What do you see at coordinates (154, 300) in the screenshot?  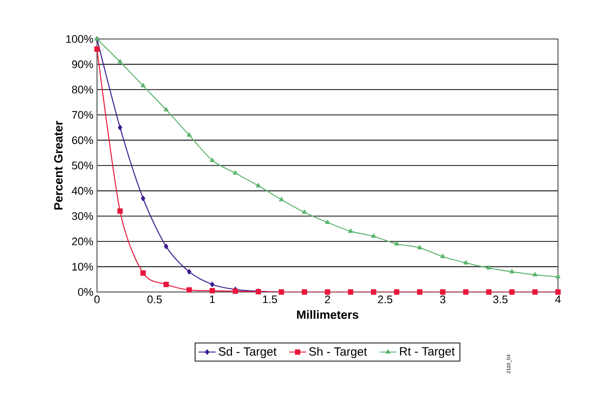 I see `x-tick-label: 0.5` at bounding box center [154, 300].